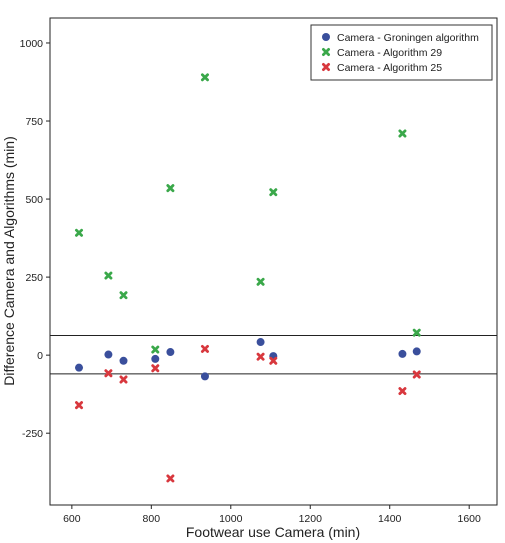  Describe the element at coordinates (272, 515) in the screenshot. I see `x-axis: 600 800 1000 1200 1400 1600` at that location.